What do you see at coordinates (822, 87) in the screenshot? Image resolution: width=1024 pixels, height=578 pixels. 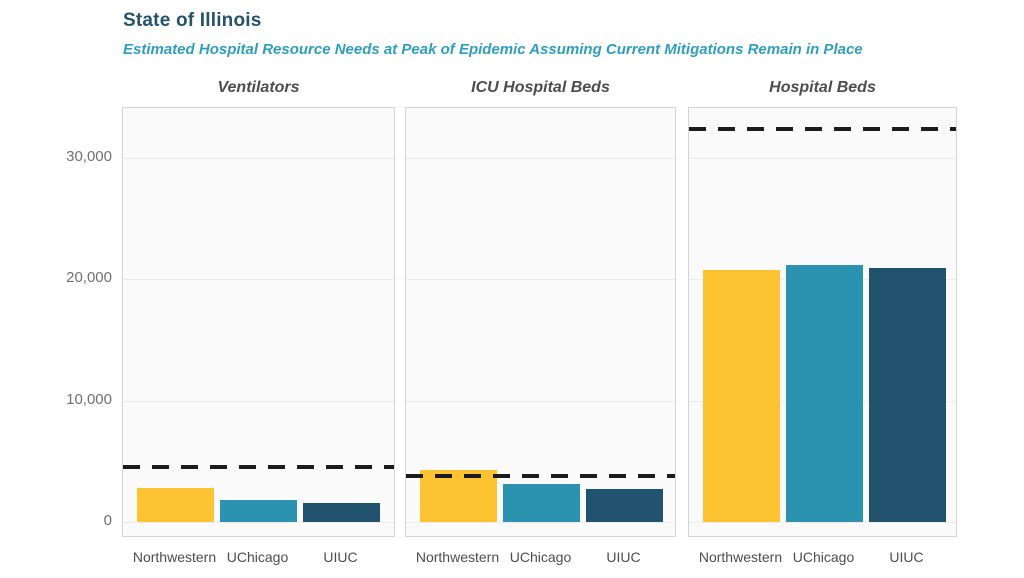 I see `facet-title: Hospital Beds` at bounding box center [822, 87].